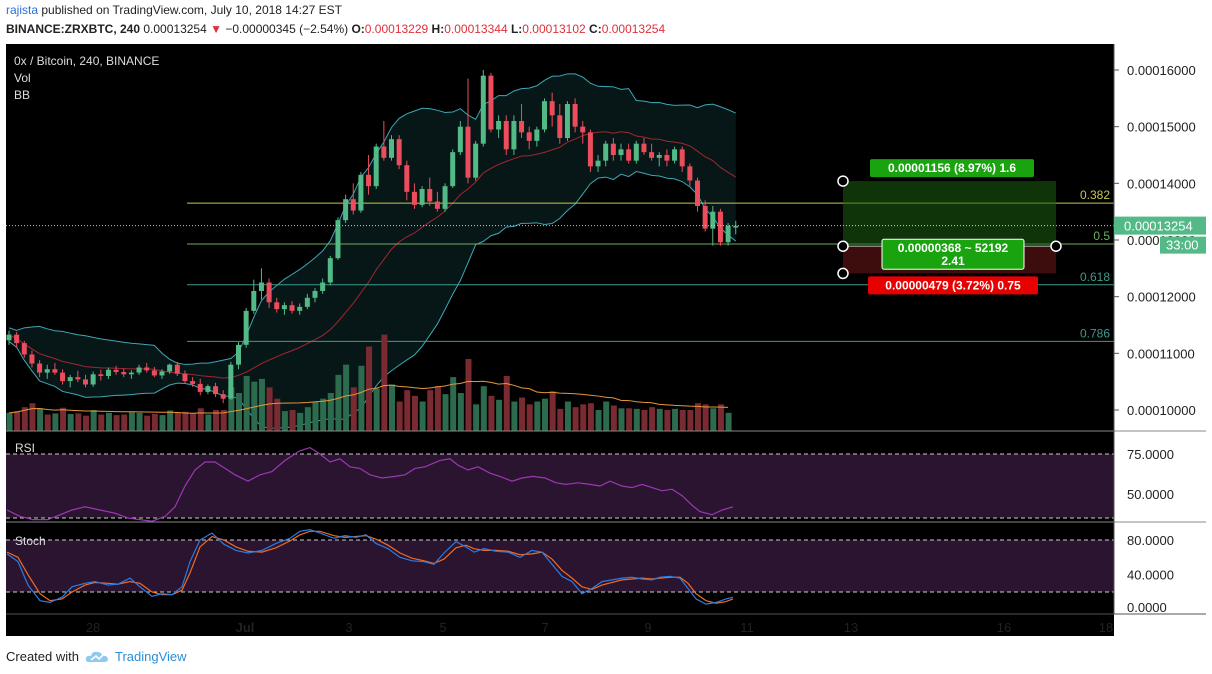 Image resolution: width=1212 pixels, height=674 pixels. Describe the element at coordinates (96, 656) in the screenshot. I see `tradingview-cloud-icon` at that location.